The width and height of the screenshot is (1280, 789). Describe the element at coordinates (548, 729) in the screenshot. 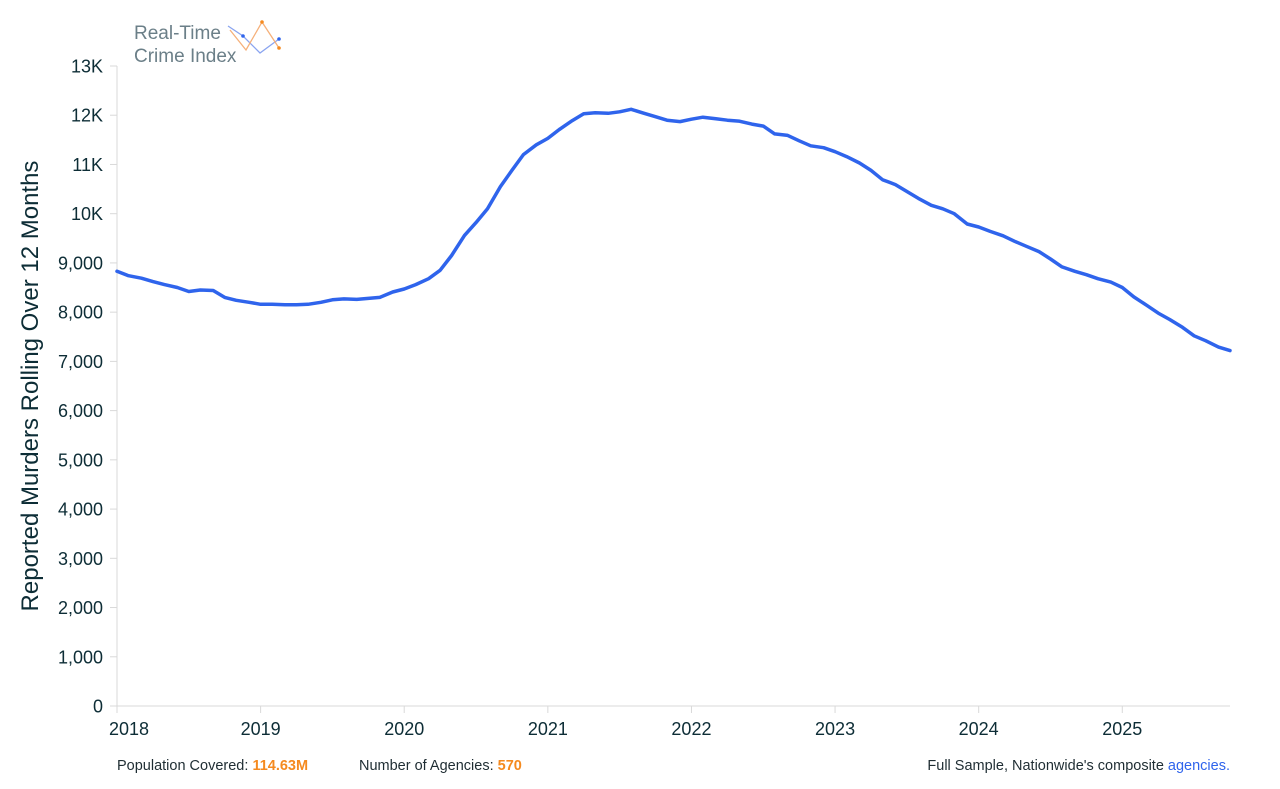

I see `x-tick-label: 2021` at that location.